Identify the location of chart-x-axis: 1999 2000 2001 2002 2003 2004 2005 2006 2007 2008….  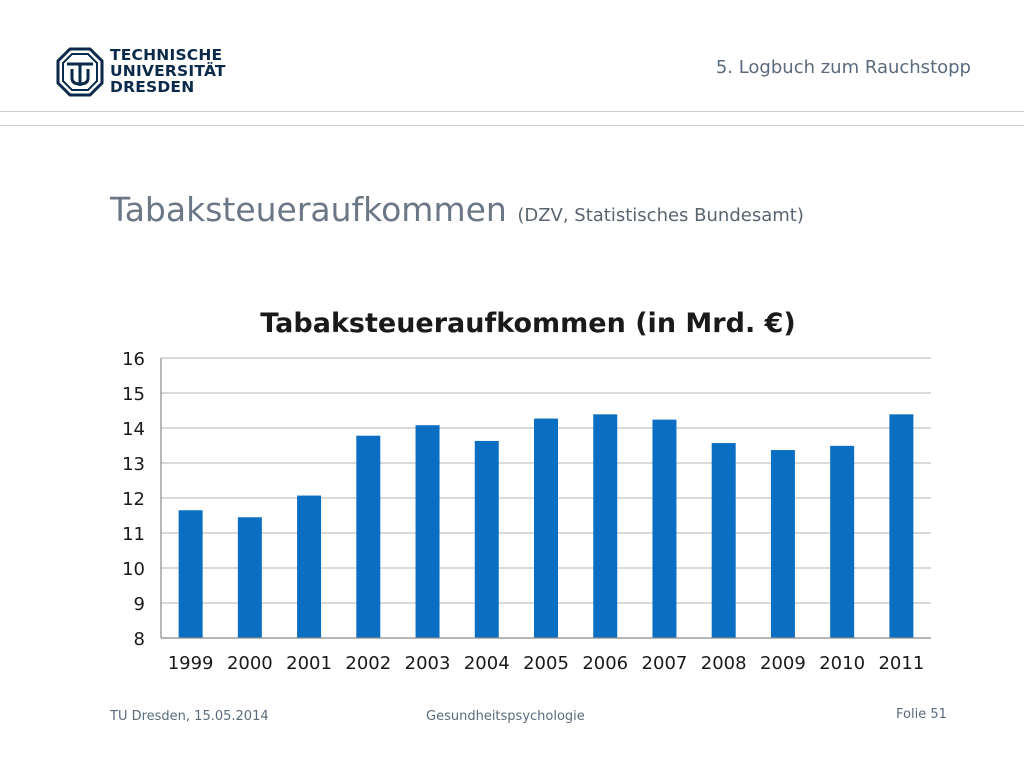
(546, 655).